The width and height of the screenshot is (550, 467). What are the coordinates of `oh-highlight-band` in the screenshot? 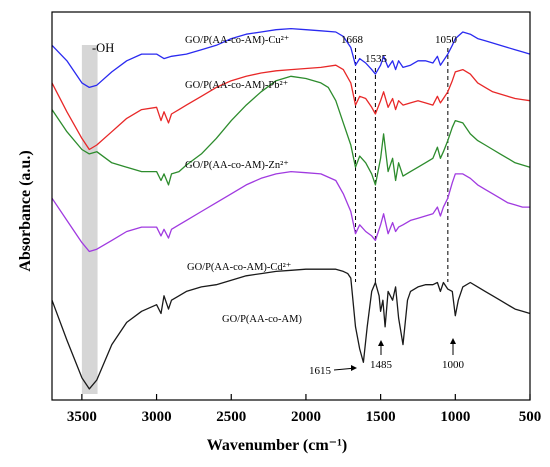 It's located at (89, 219).